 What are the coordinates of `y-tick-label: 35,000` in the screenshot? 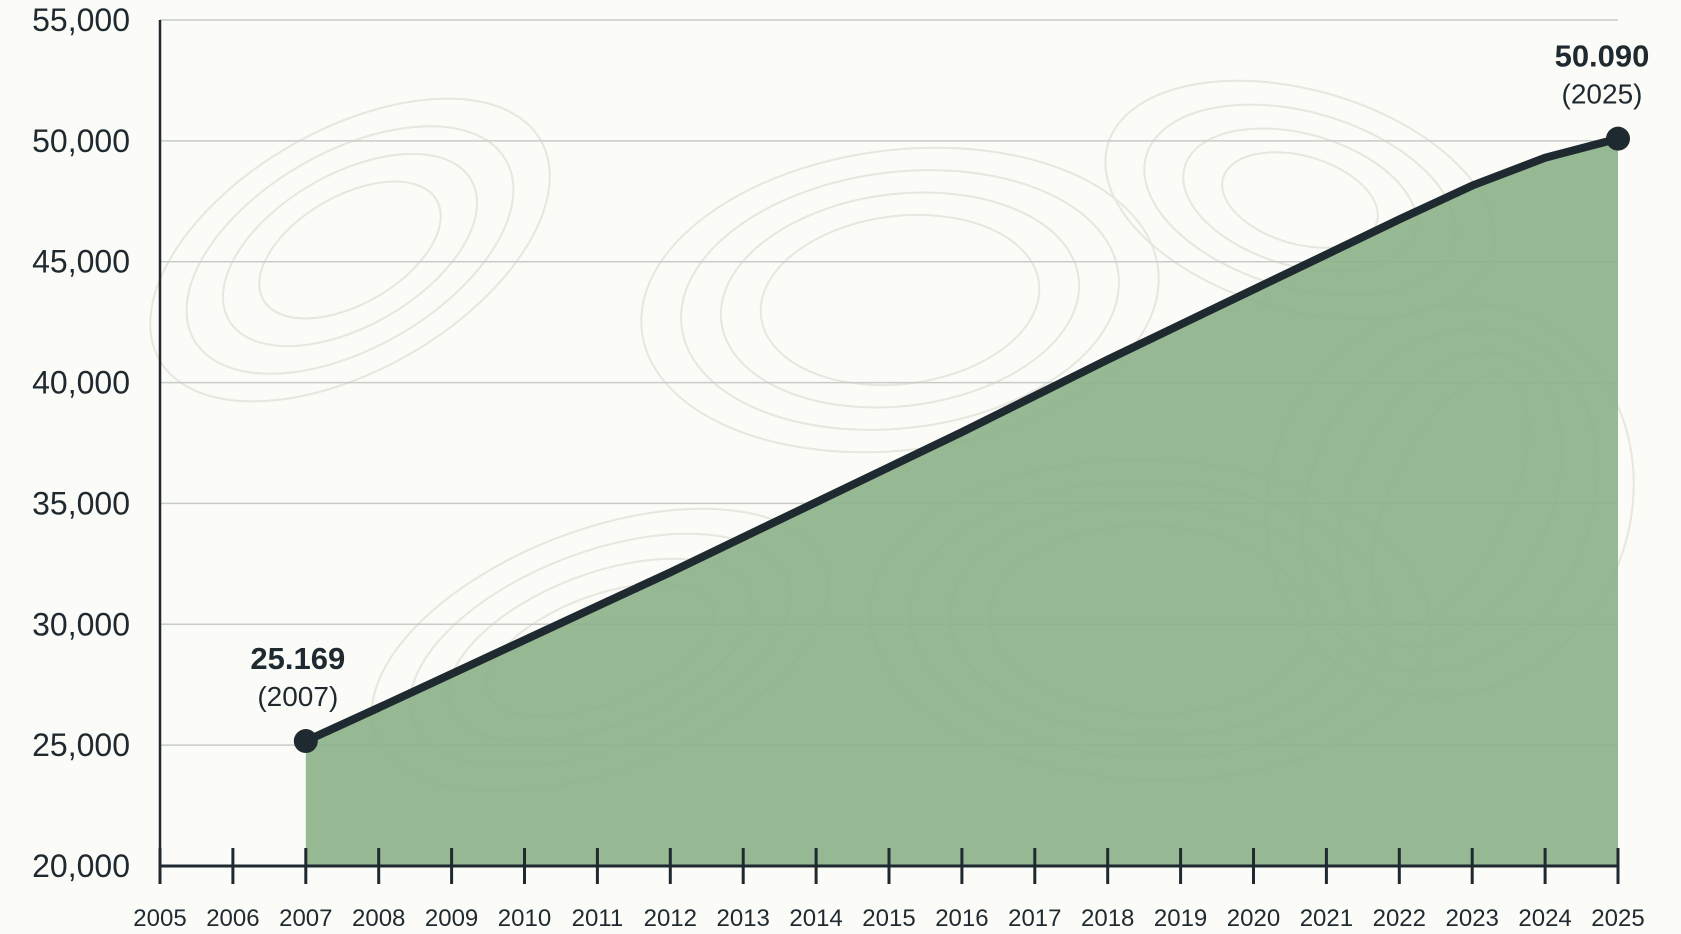 It's located at (81, 503).